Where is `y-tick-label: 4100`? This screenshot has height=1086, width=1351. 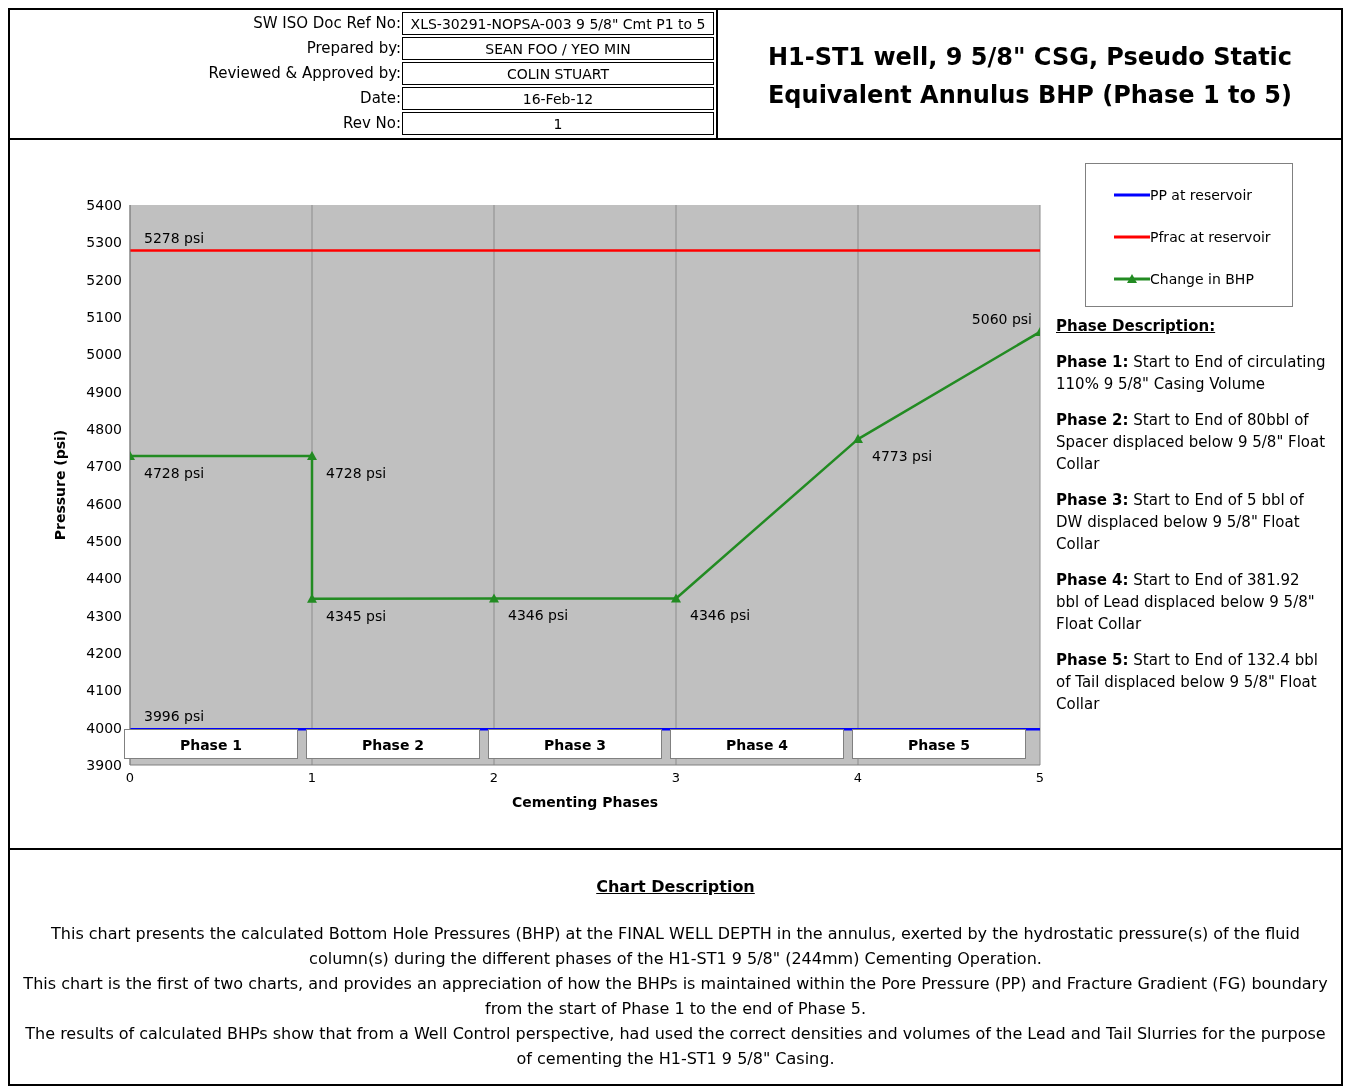
y-tick-label: 4100 is located at coordinates (104, 690).